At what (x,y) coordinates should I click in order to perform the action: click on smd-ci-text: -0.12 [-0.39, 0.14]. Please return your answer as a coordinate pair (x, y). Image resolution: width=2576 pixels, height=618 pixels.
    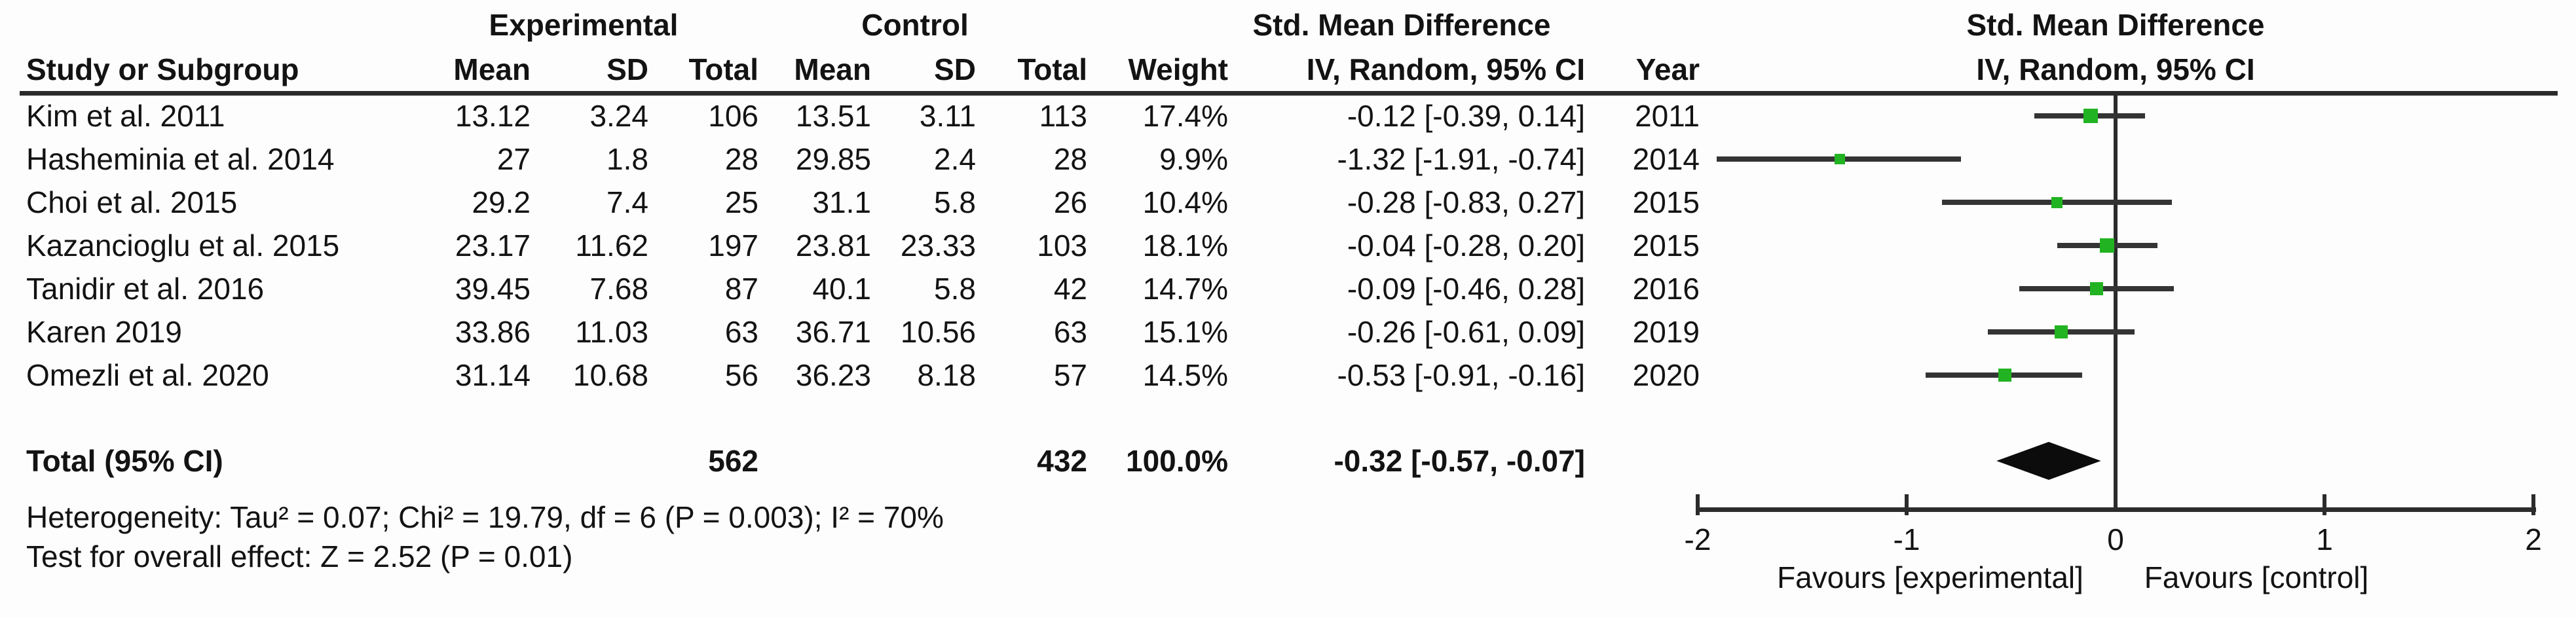
    Looking at the image, I should click on (1466, 116).